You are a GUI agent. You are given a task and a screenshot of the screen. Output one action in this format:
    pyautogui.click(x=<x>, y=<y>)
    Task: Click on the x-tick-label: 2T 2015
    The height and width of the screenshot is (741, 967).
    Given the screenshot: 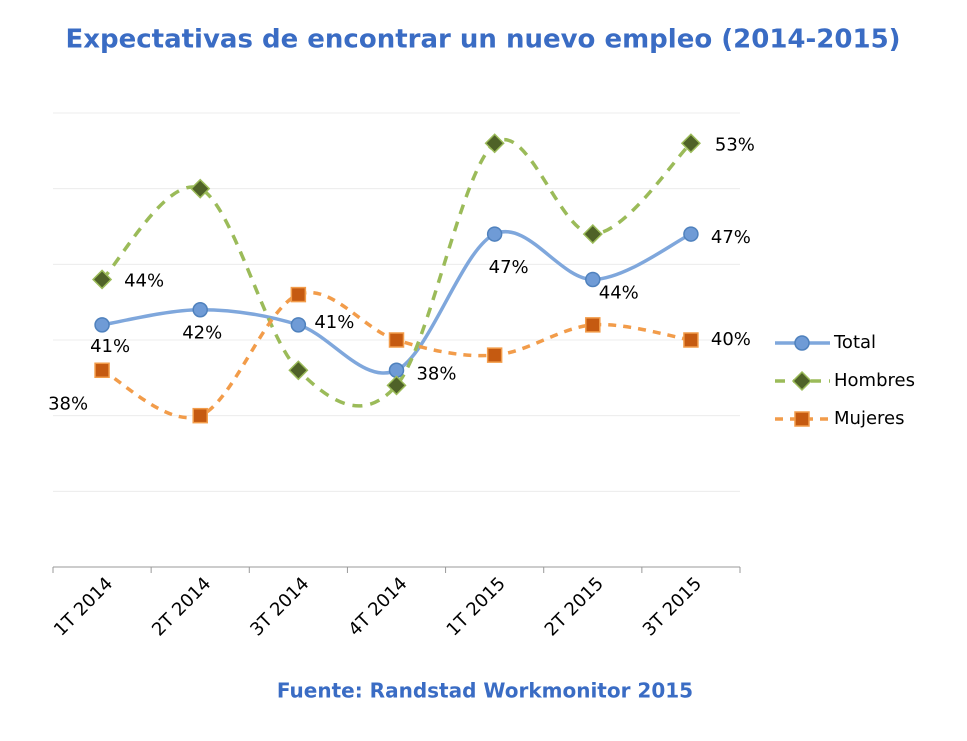 What is the action you would take?
    pyautogui.click(x=574, y=606)
    